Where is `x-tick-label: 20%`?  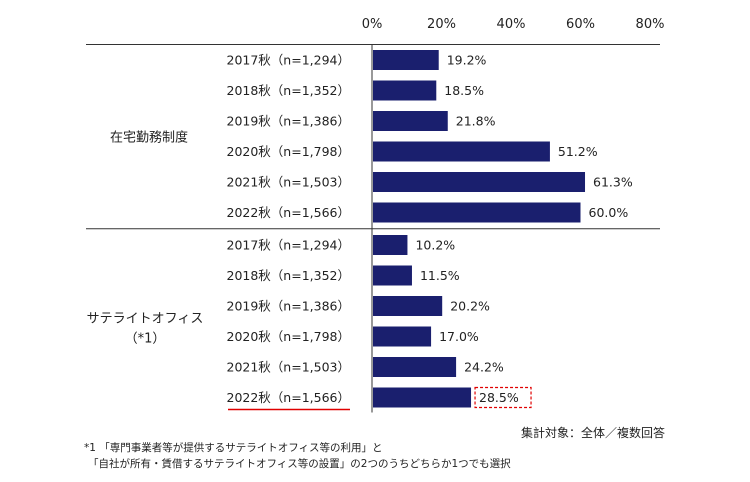 x-tick-label: 20% is located at coordinates (441, 24).